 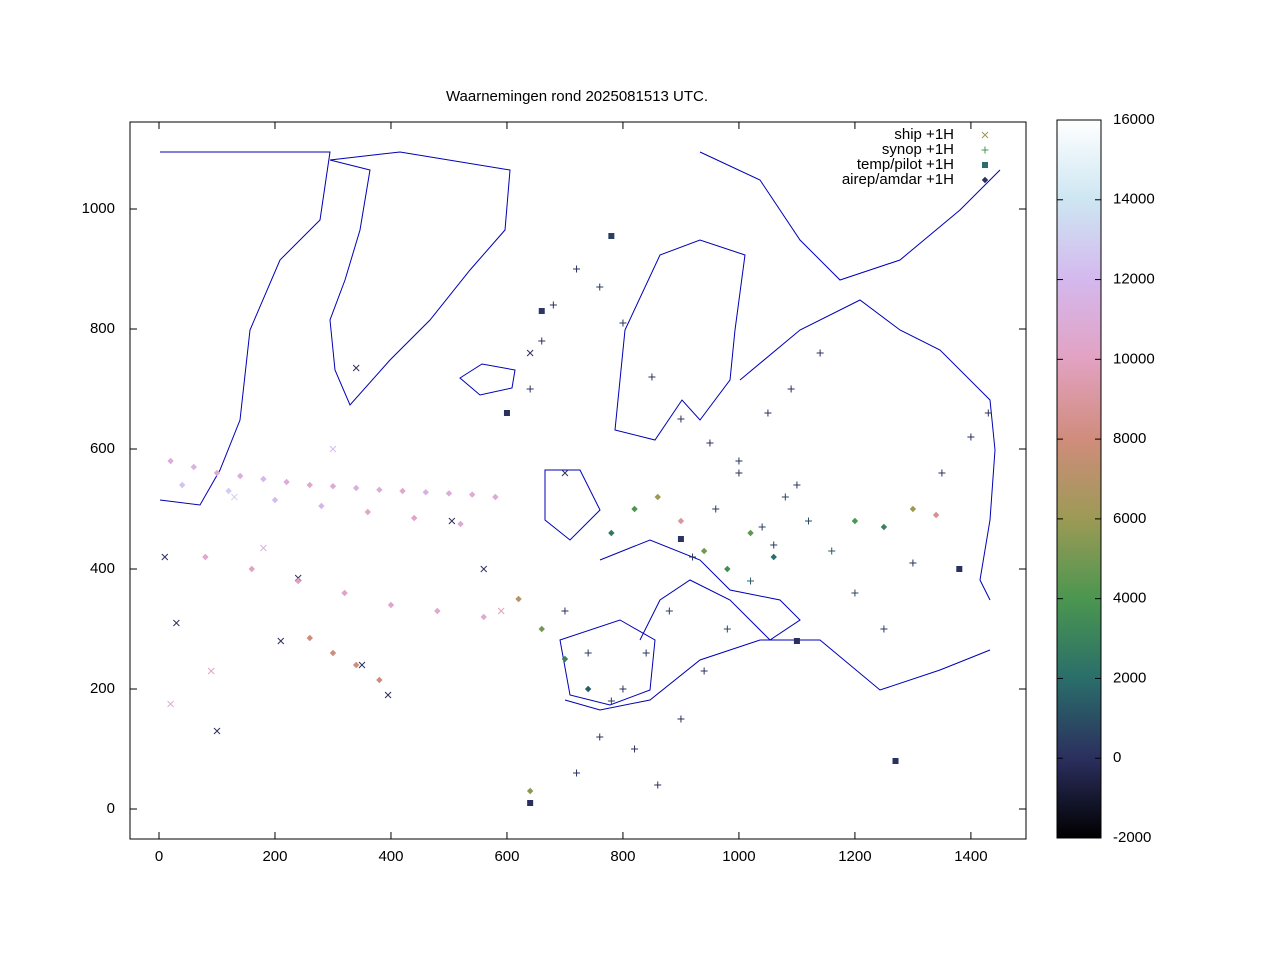 What do you see at coordinates (390, 856) in the screenshot?
I see `x-tick-label: 400` at bounding box center [390, 856].